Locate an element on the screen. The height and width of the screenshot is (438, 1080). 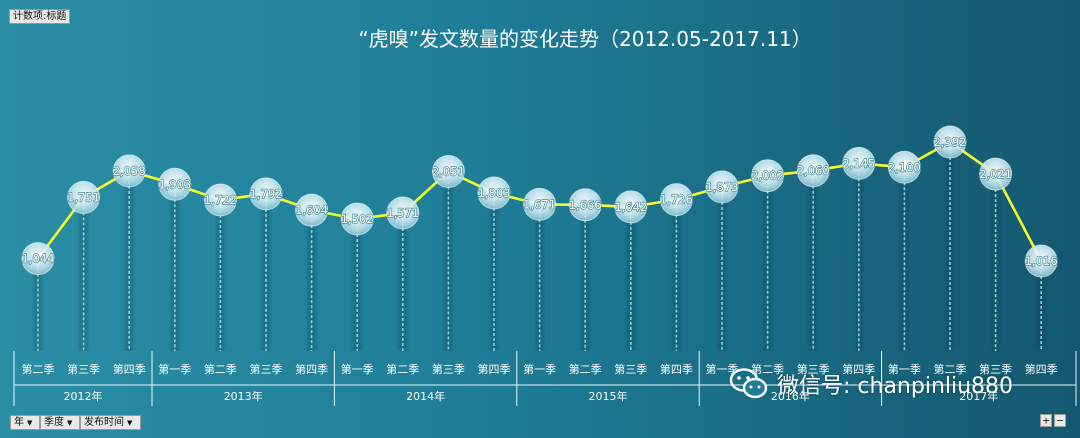
data-label: 1,604 is located at coordinates (311, 210).